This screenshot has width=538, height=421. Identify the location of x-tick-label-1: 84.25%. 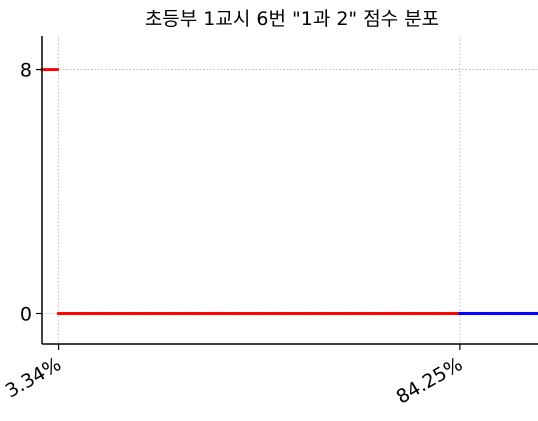
(430, 380).